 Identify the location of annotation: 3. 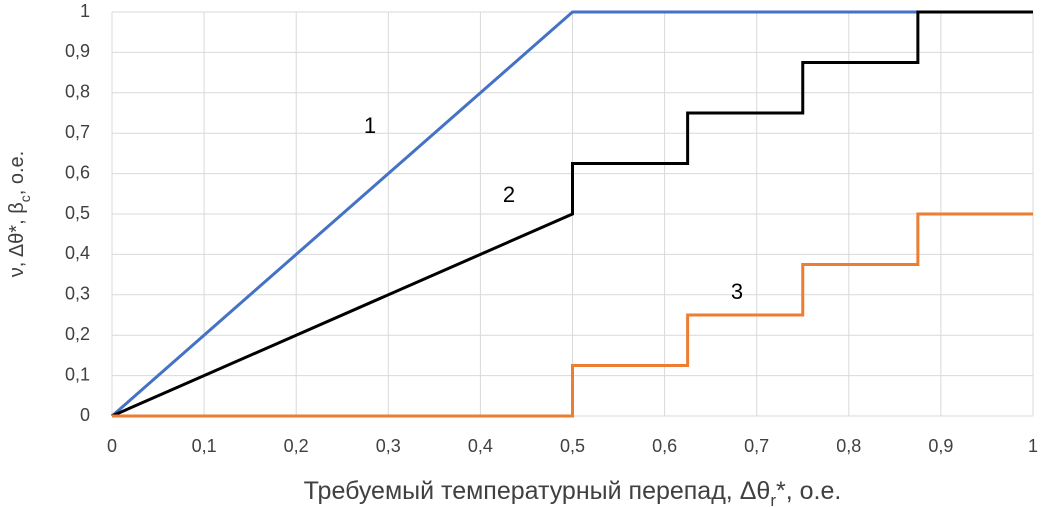
(737, 291).